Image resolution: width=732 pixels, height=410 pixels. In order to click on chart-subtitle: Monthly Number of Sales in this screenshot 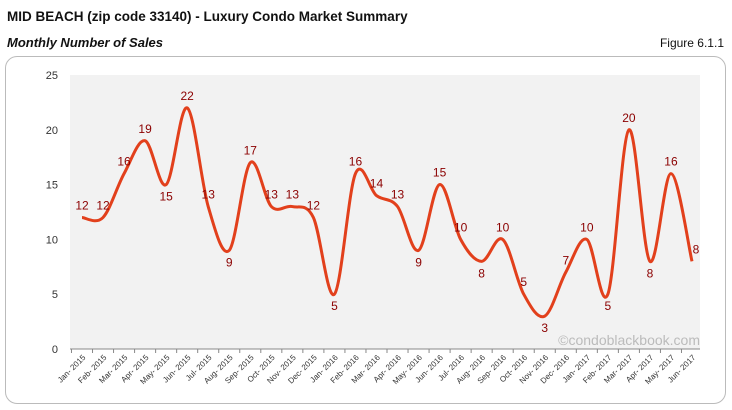, I will do `click(85, 42)`.